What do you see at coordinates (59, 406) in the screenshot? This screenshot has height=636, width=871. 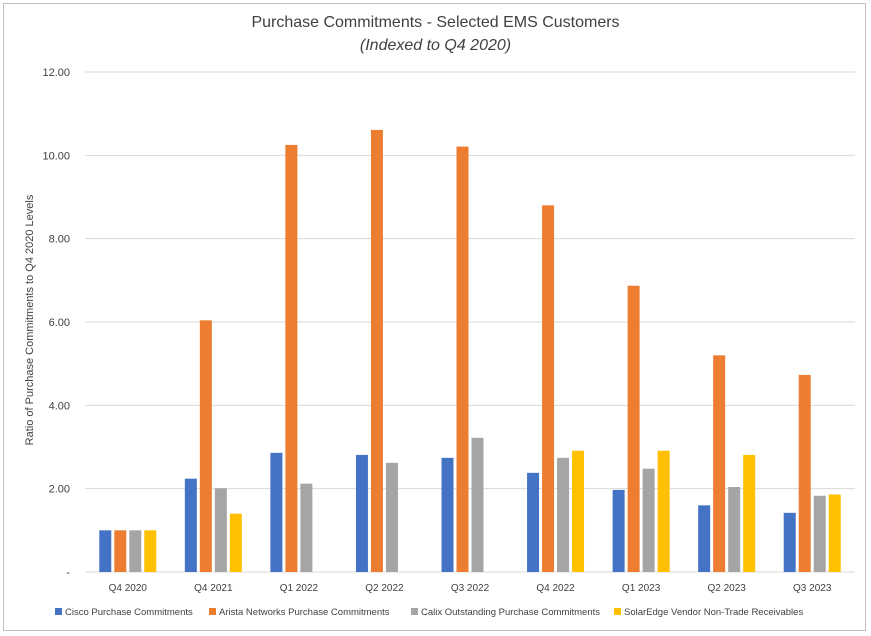 I see `y-tick-label: 4.00` at bounding box center [59, 406].